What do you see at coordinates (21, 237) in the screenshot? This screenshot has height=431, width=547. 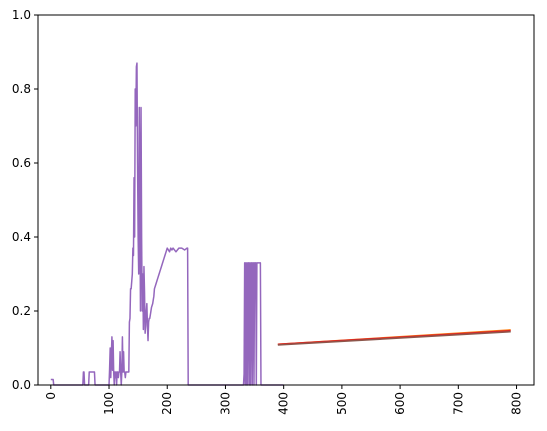 I see `y-tick-label: 0.4` at bounding box center [21, 237].